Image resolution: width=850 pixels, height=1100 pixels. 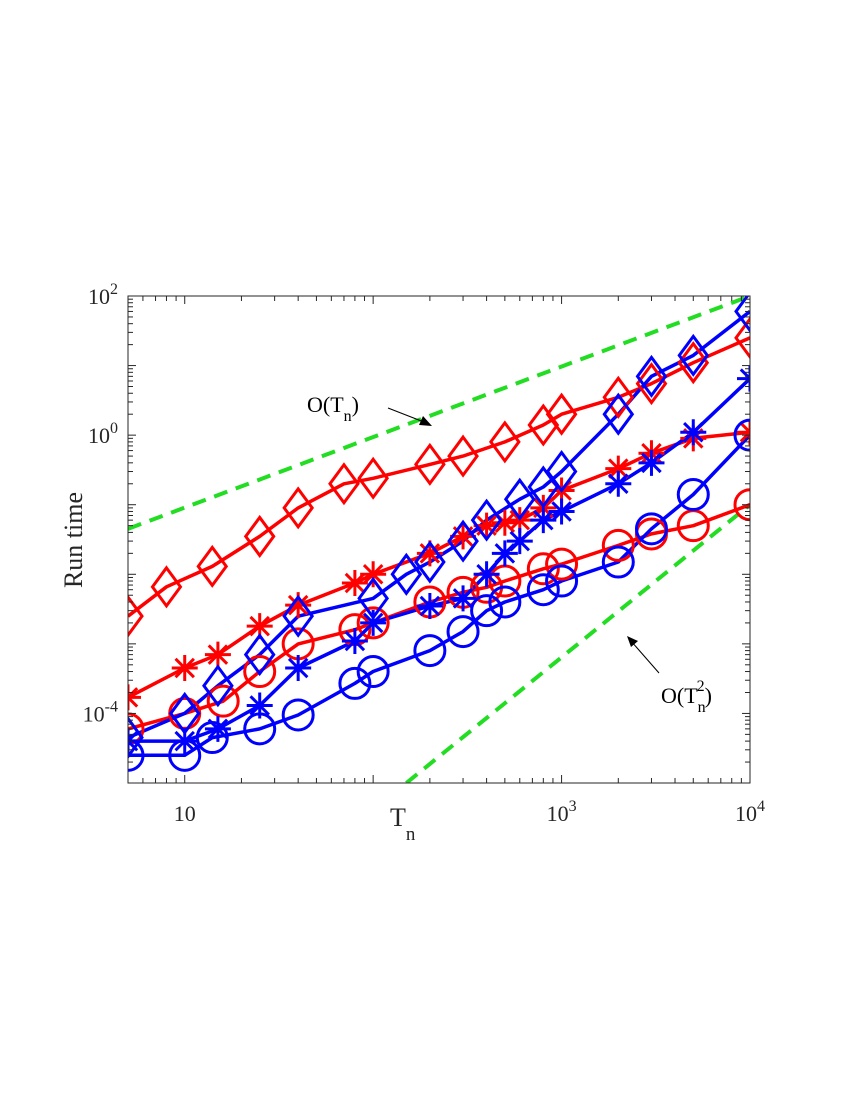 I want to click on annotation-quadratic: O(Tn 2), so click(x=669, y=676).